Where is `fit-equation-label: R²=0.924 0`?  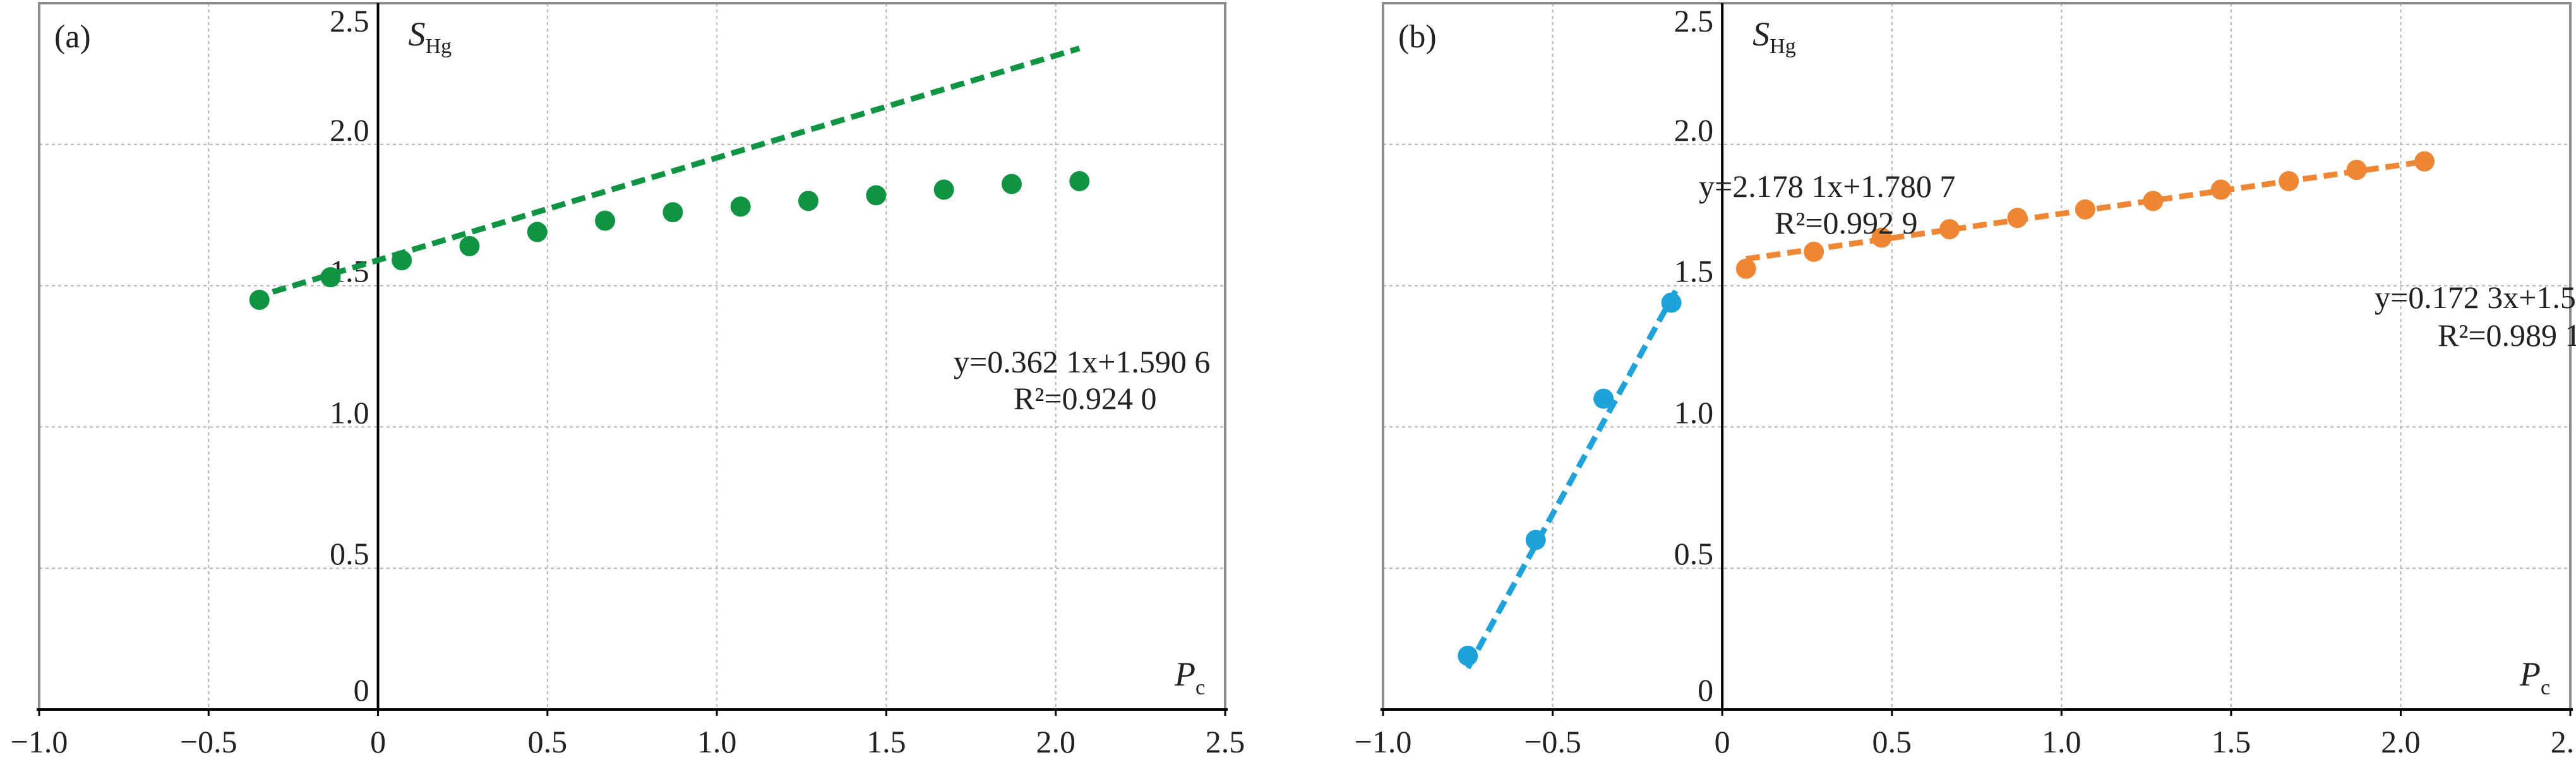
fit-equation-label: R²=0.924 0 is located at coordinates (1085, 399).